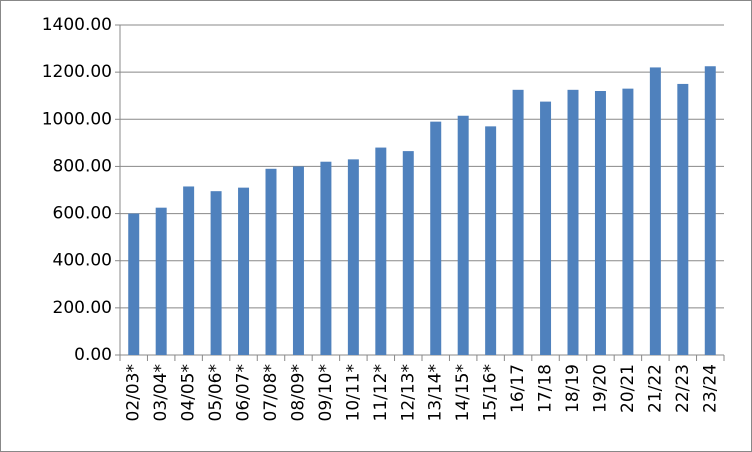  Describe the element at coordinates (353, 393) in the screenshot. I see `x-tick-label: 10/11*` at that location.